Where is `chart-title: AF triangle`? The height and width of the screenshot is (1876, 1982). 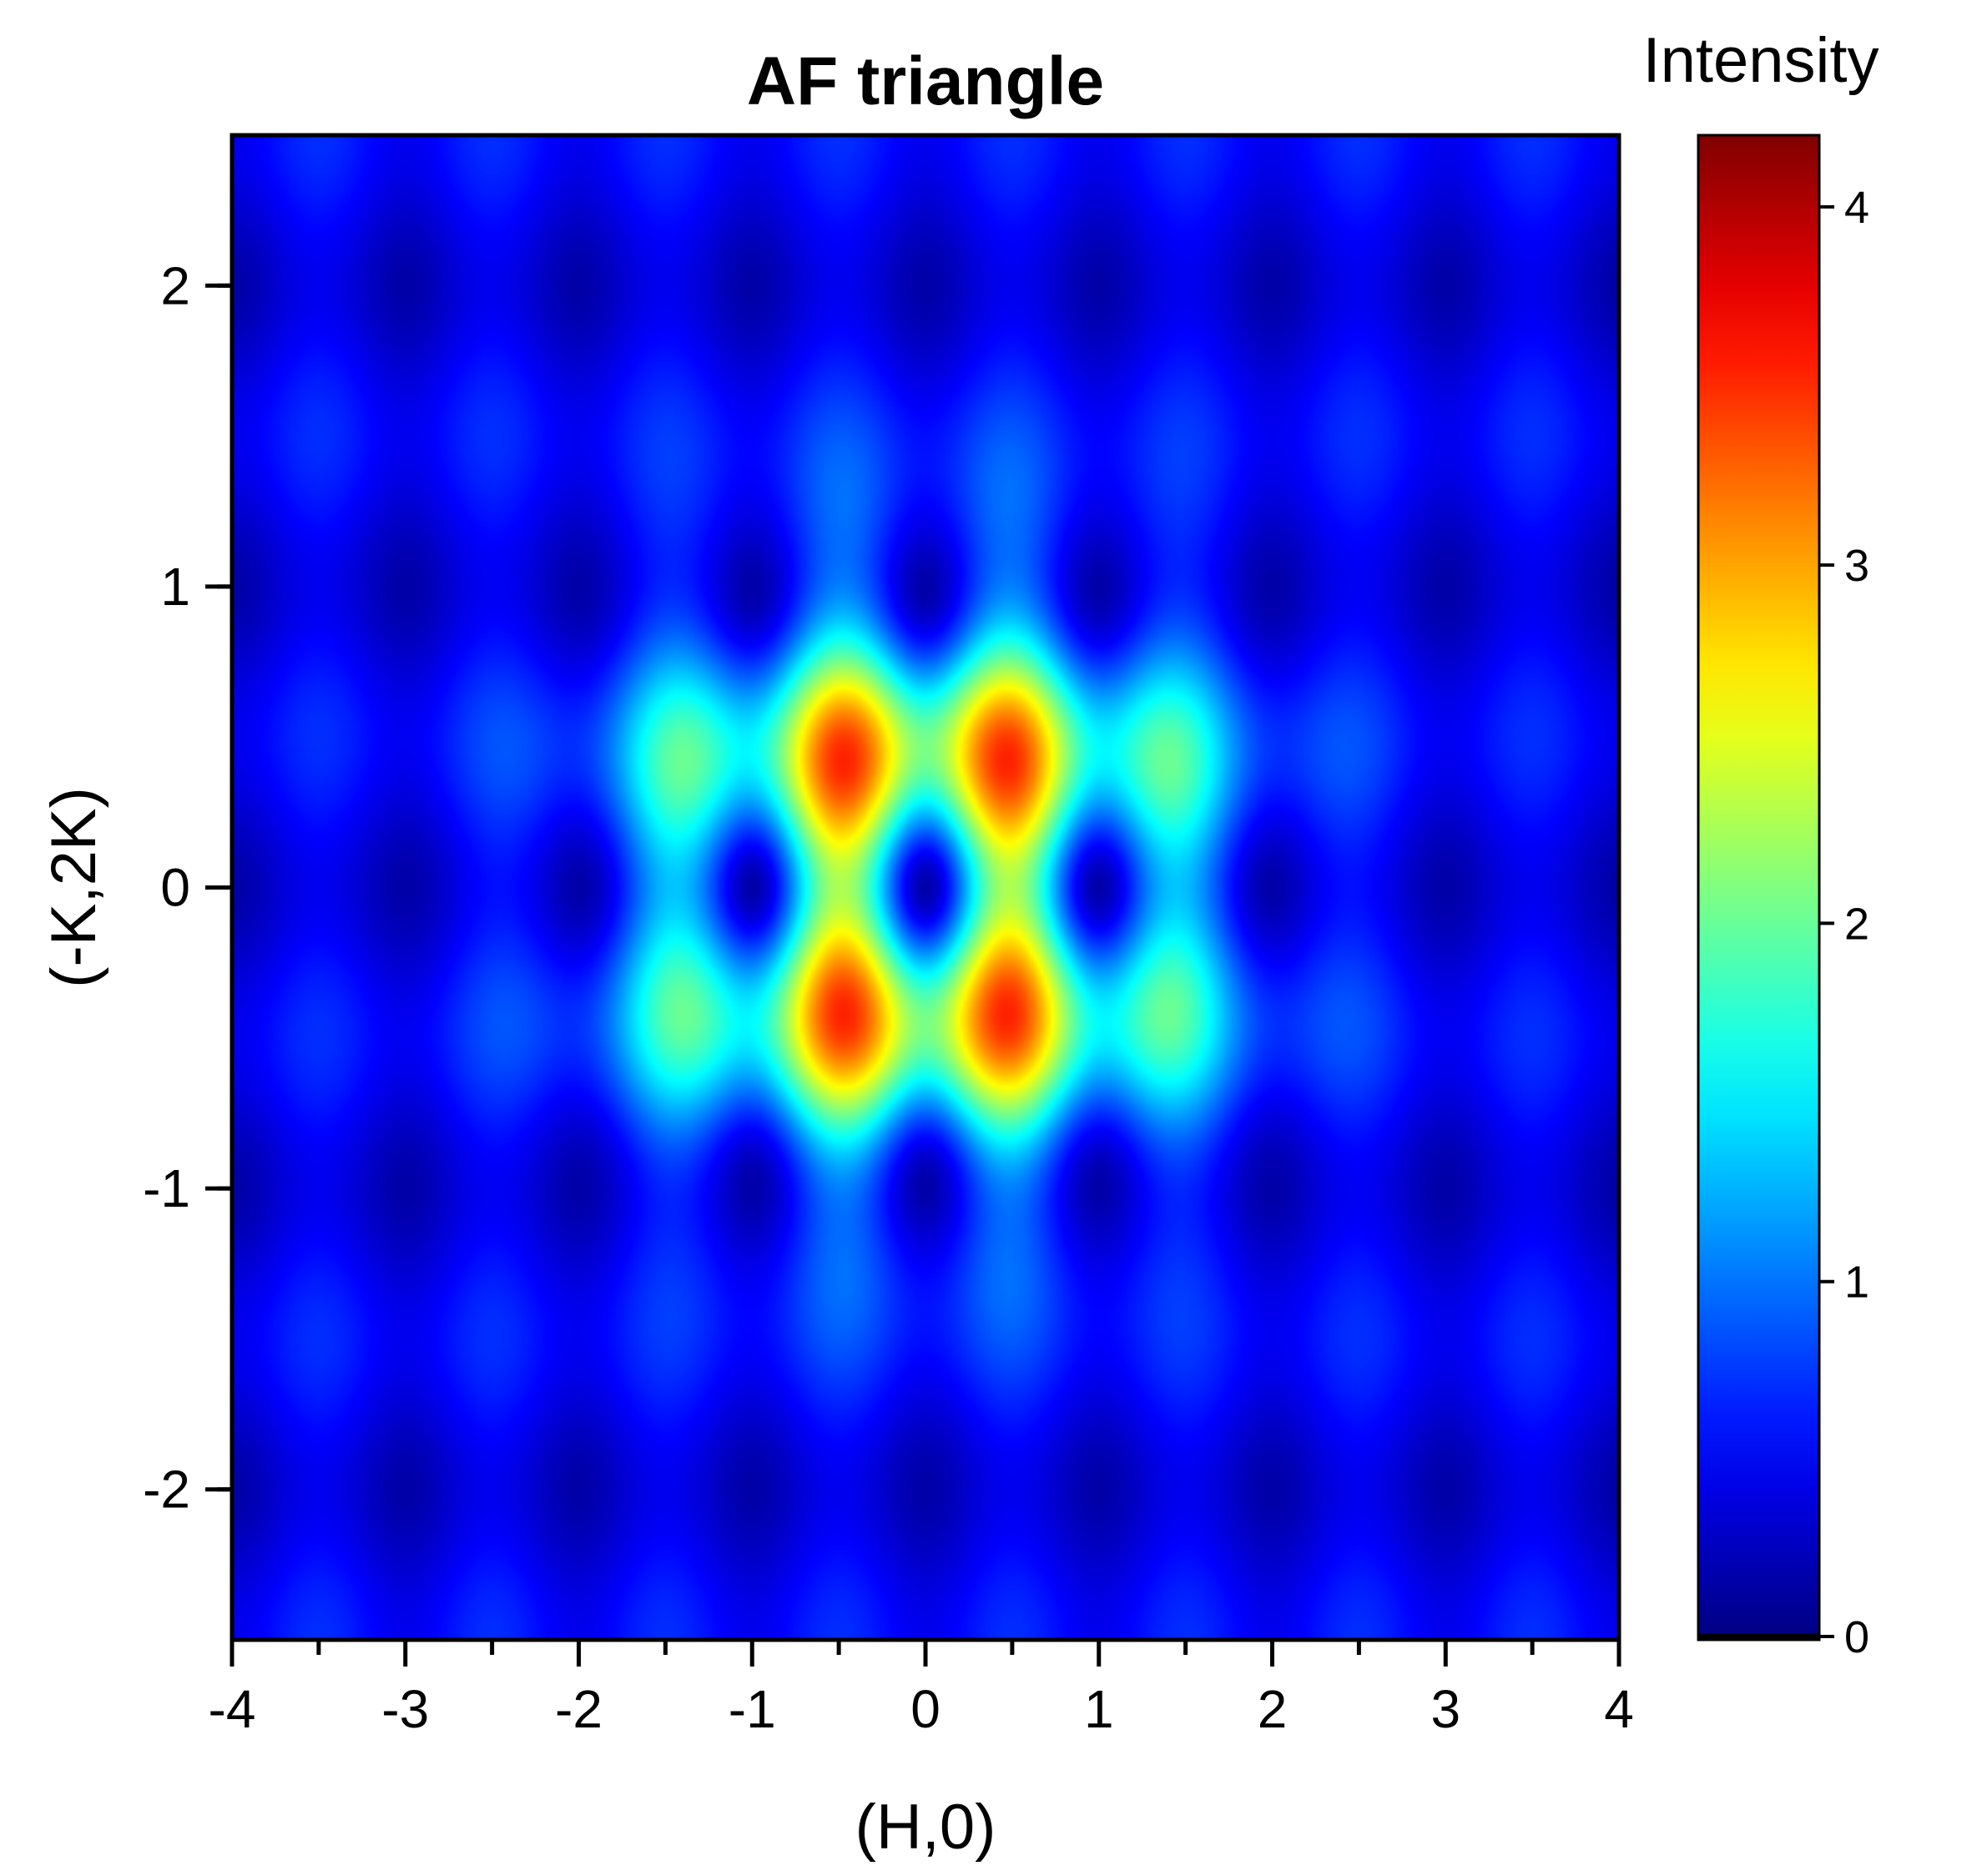
chart-title: AF triangle is located at coordinates (925, 81).